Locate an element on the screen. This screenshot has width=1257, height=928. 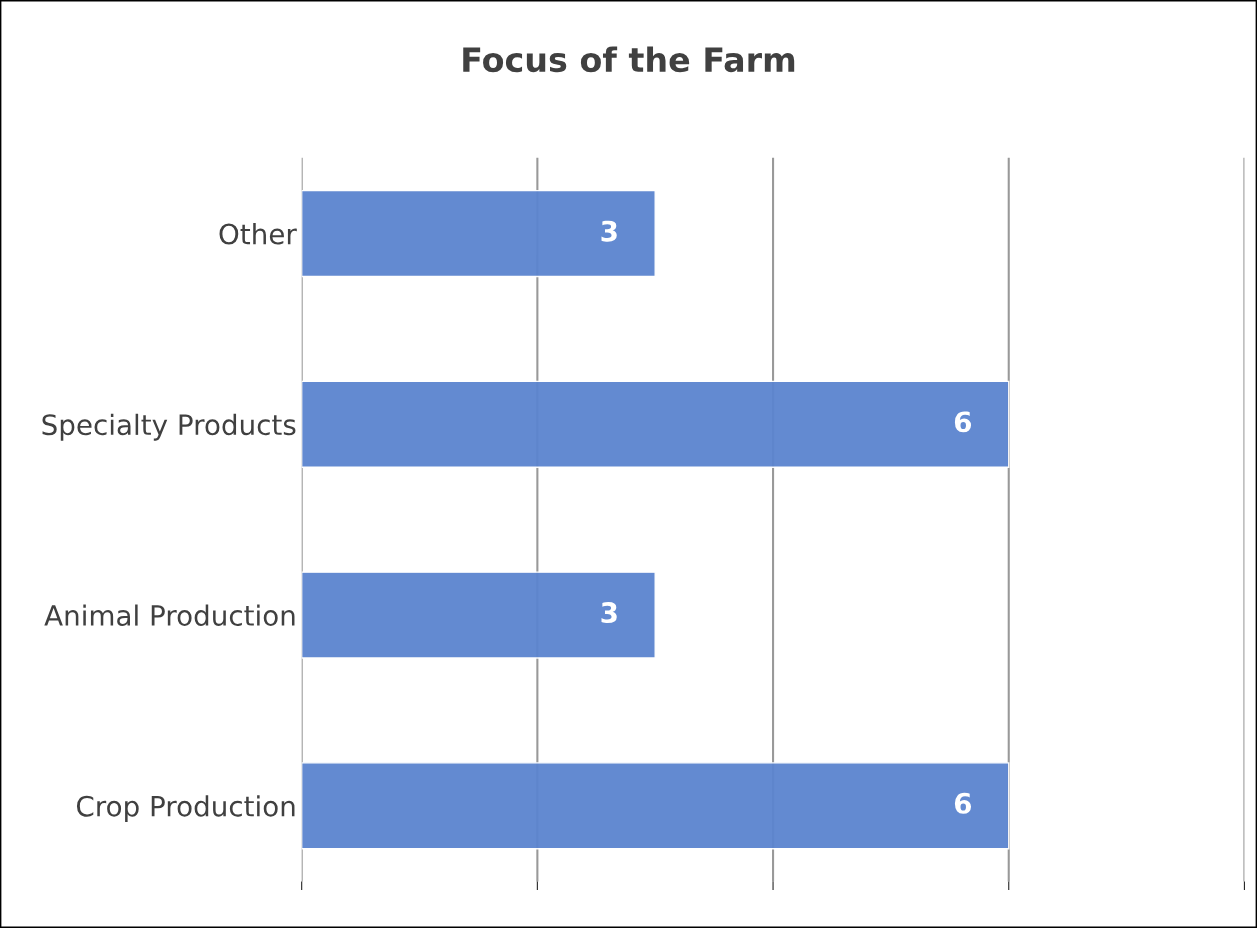
y-tick-label: Crop Production is located at coordinates (185, 809).